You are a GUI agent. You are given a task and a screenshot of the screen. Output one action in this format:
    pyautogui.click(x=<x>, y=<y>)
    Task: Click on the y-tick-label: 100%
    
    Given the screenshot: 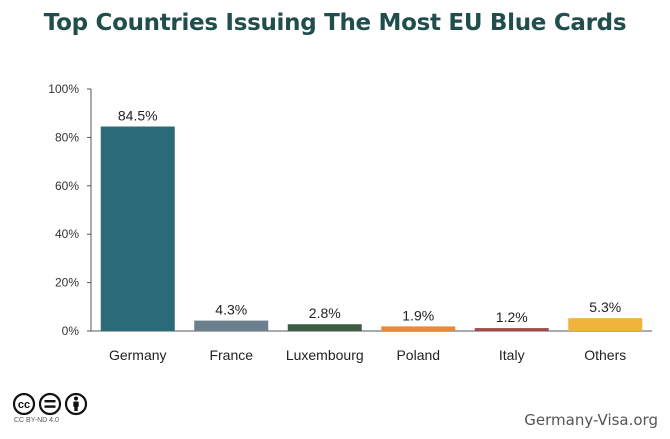 What is the action you would take?
    pyautogui.click(x=63, y=89)
    